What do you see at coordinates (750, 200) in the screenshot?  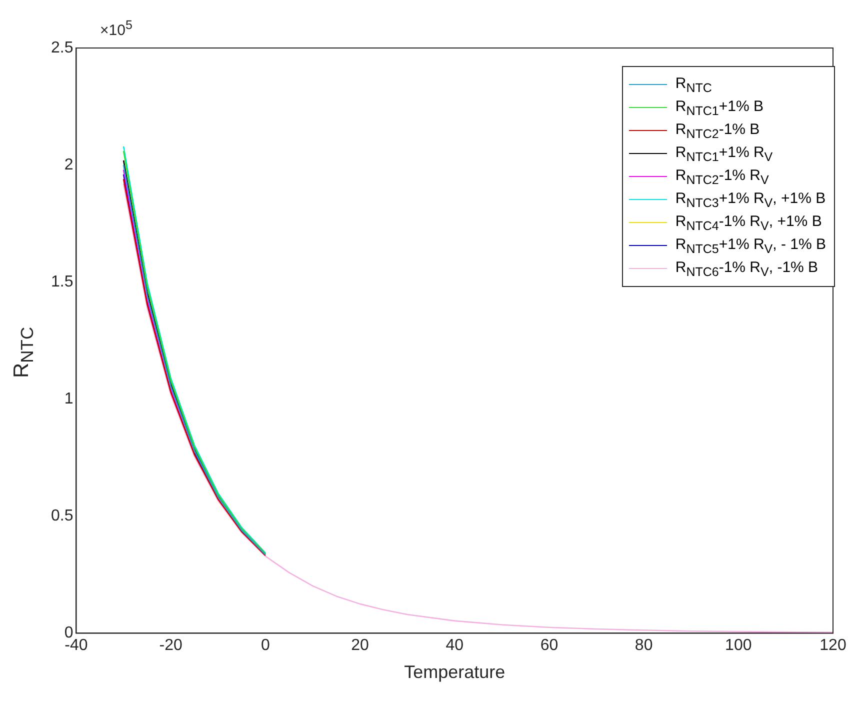 I see `legend-label: R$_{NTC3}$+1% R$_{V}$, +1% B` at bounding box center [750, 200].